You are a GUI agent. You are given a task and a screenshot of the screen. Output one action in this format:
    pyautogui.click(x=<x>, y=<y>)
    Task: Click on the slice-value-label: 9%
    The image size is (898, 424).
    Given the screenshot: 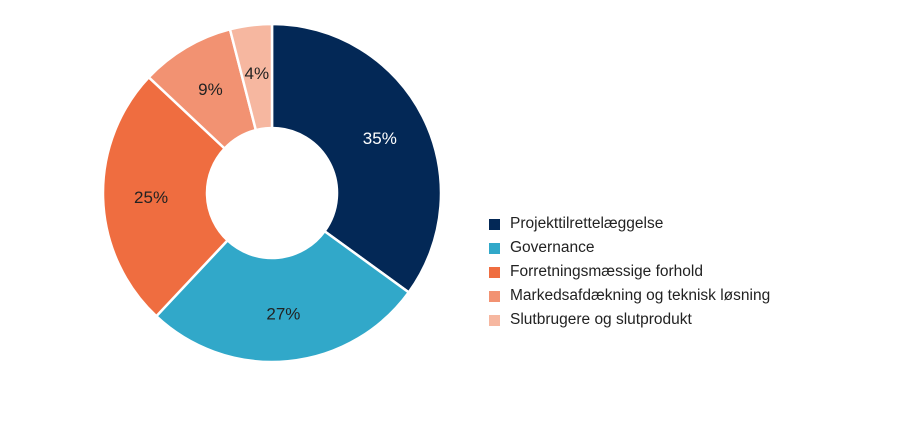 What is the action you would take?
    pyautogui.click(x=210, y=89)
    